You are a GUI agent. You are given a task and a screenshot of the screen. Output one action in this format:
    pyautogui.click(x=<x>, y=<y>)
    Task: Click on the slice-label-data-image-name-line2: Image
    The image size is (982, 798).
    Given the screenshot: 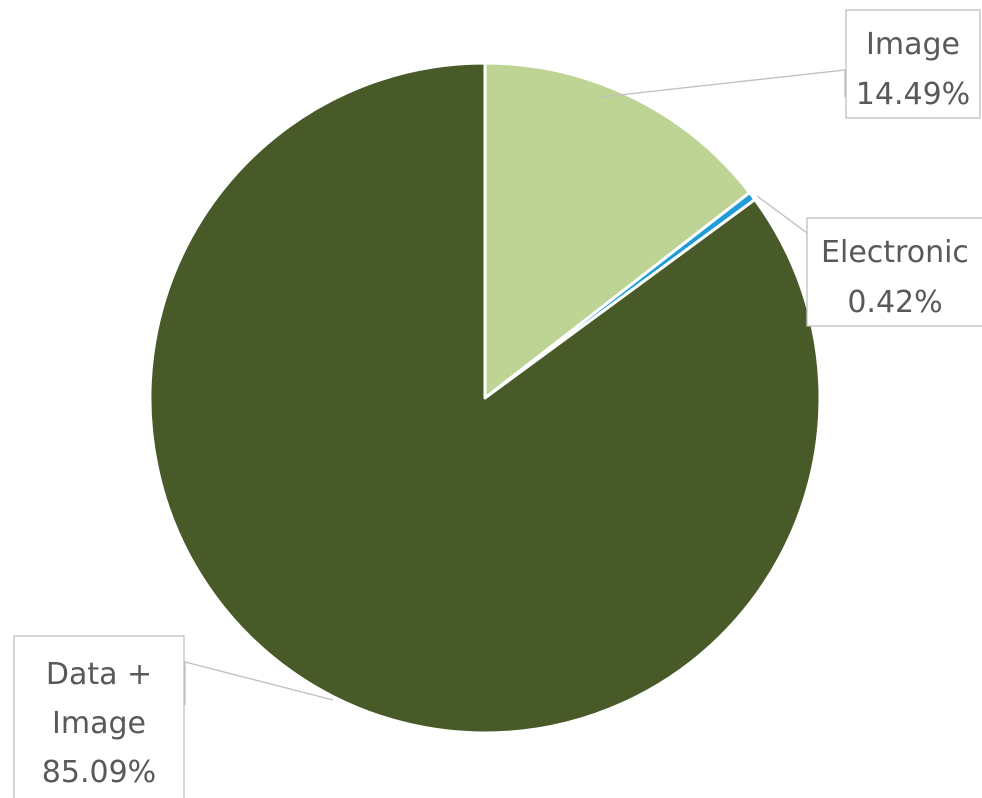 What is the action you would take?
    pyautogui.click(x=99, y=723)
    